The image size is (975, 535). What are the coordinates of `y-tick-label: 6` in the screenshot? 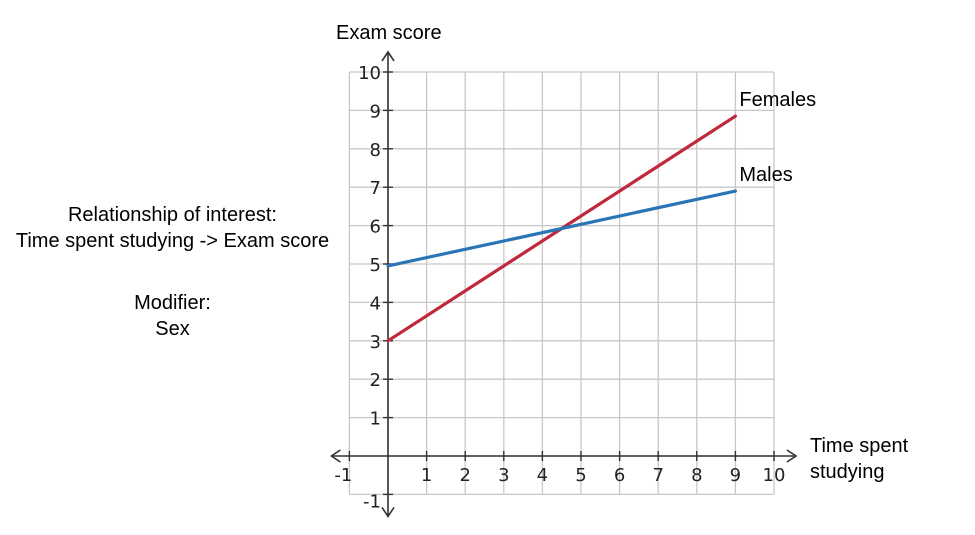 It's located at (375, 227).